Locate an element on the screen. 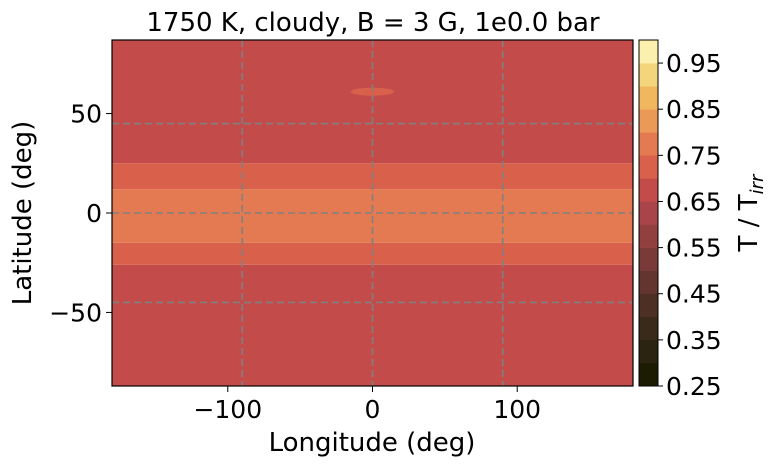 The image size is (774, 472). colorbar-tick-label: 0.45 is located at coordinates (694, 294).